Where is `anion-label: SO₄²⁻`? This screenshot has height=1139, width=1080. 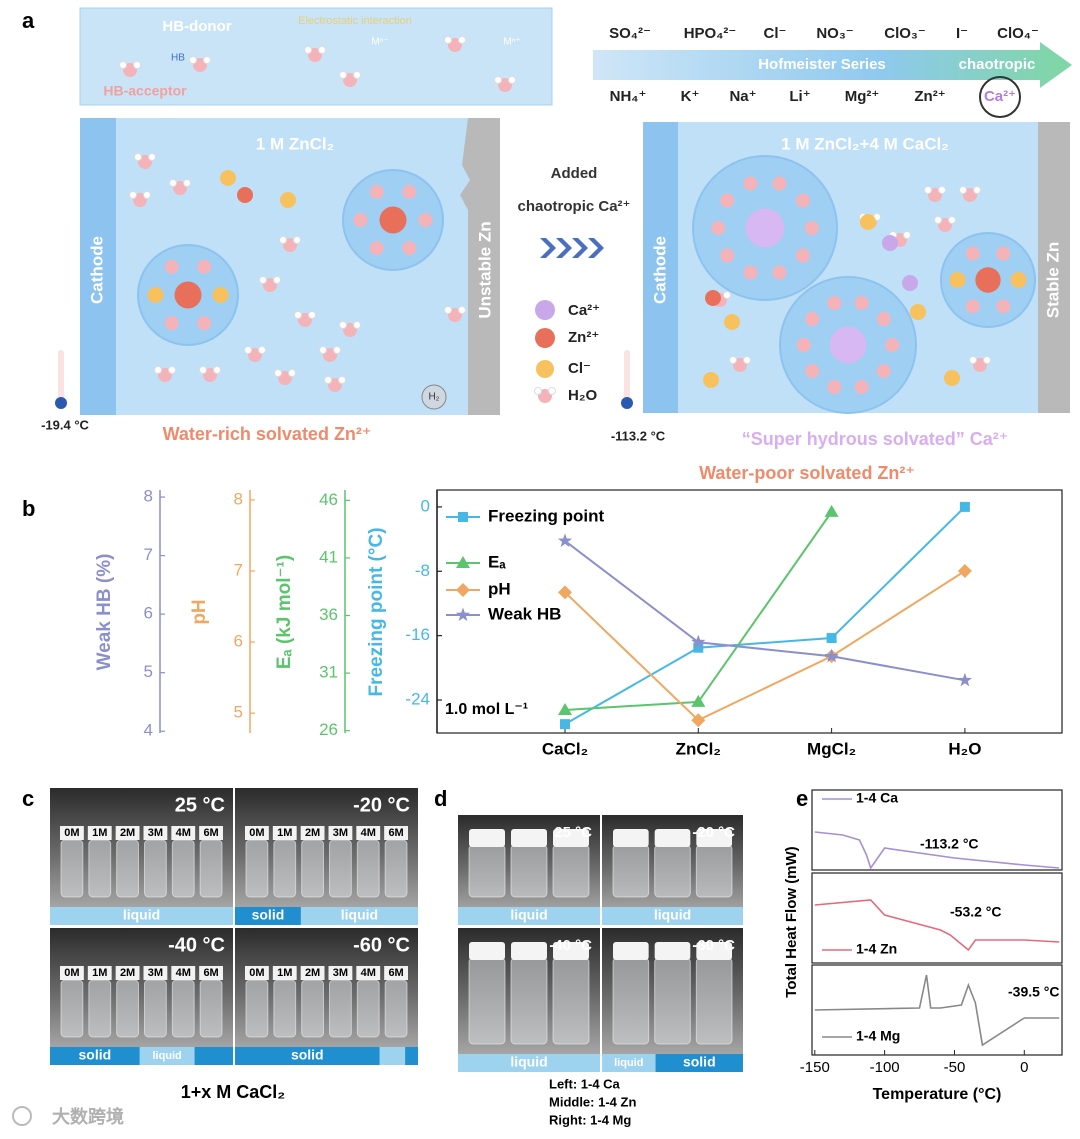
anion-label: SO₄²⁻ is located at coordinates (630, 33).